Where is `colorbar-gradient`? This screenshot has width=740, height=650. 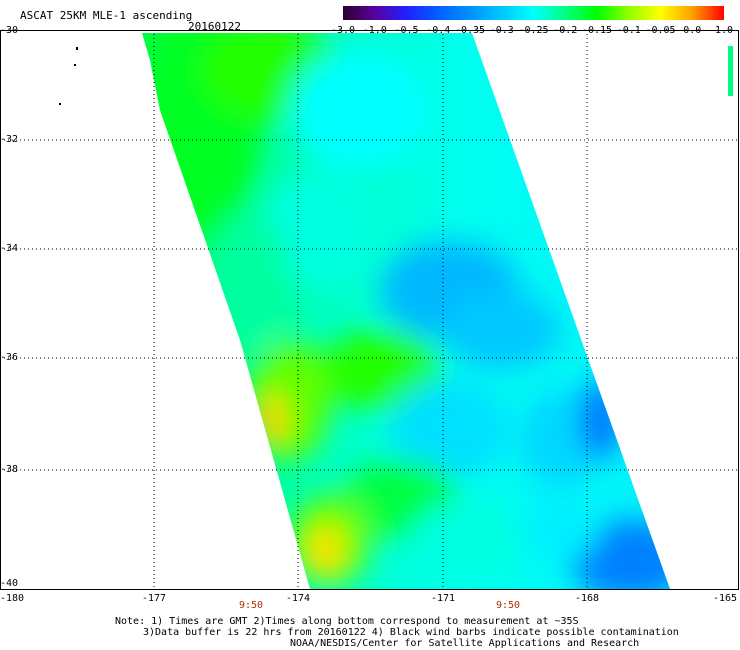 colorbar-gradient is located at coordinates (533, 13).